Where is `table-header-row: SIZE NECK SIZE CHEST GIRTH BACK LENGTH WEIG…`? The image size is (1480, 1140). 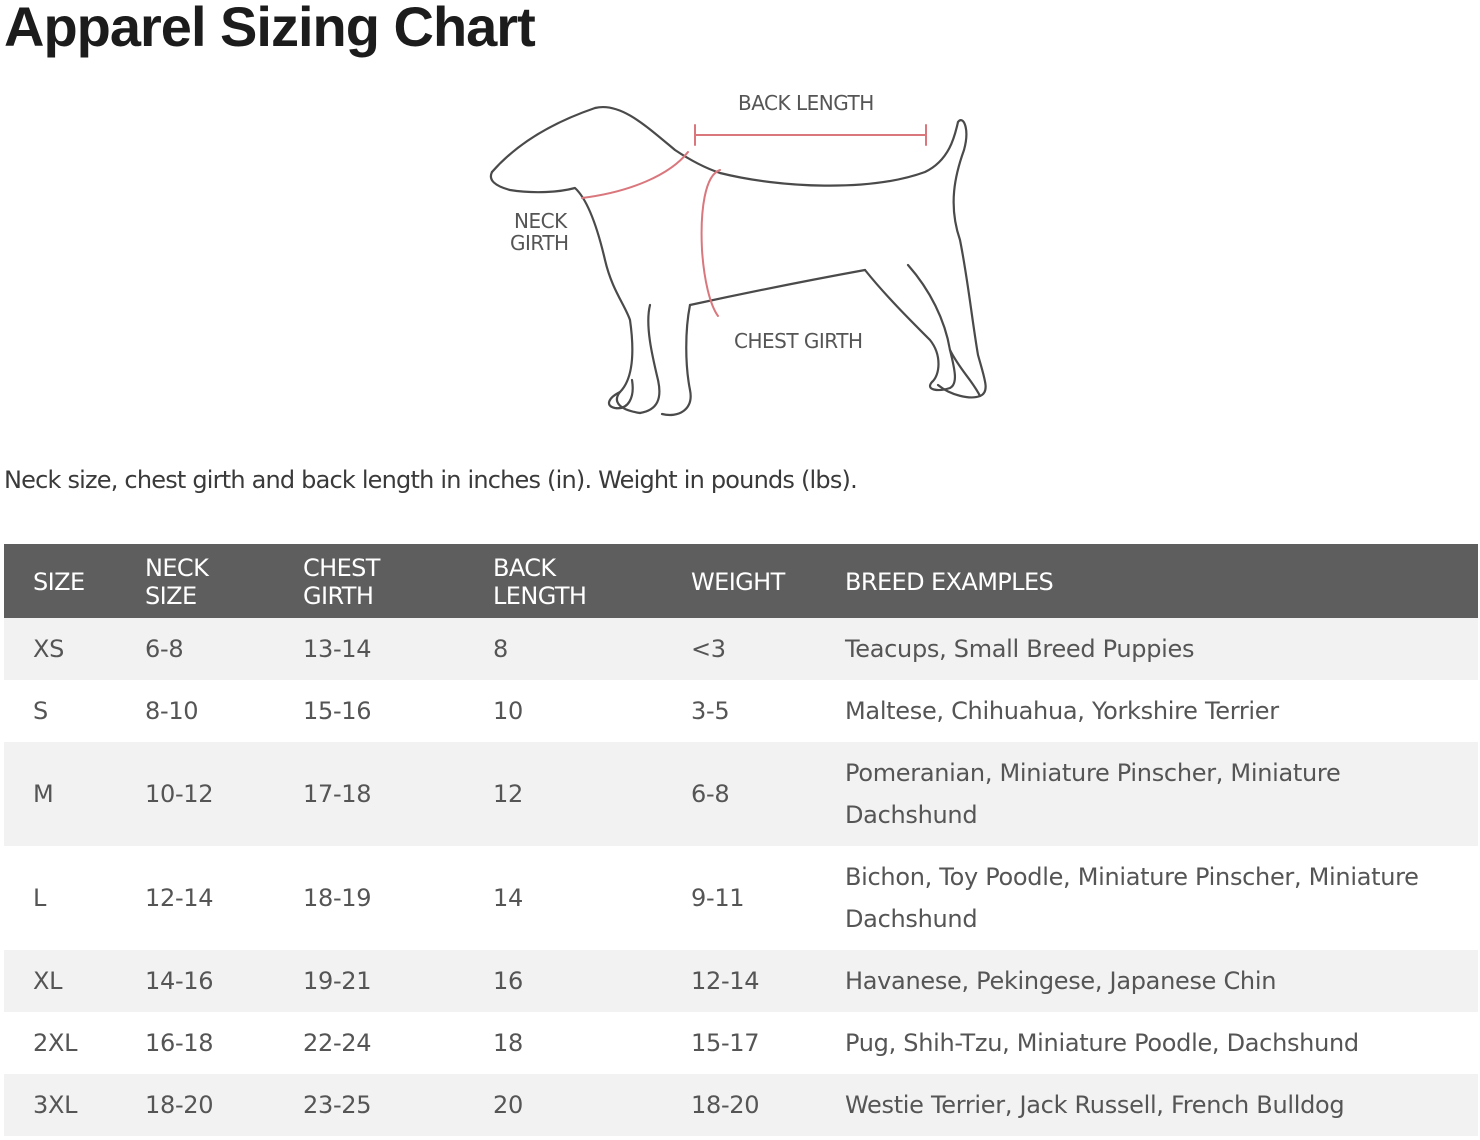
table-header-row: SIZE NECK SIZE CHEST GIRTH BACK LENGTH WEIG… is located at coordinates (741, 581).